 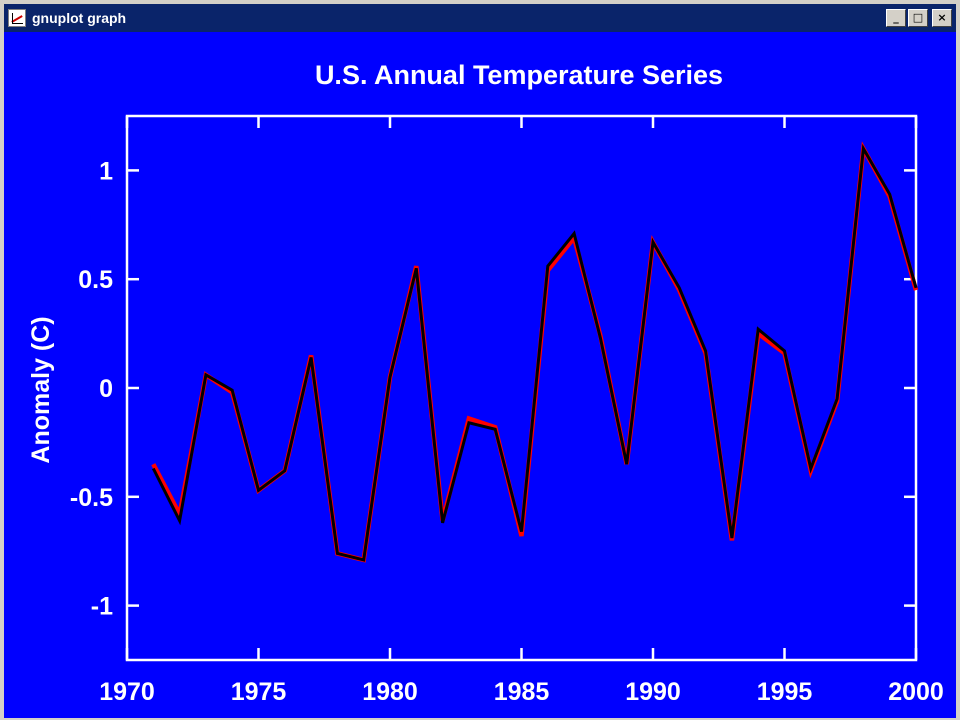 What do you see at coordinates (91, 498) in the screenshot?
I see `y-tick-label: -0.5` at bounding box center [91, 498].